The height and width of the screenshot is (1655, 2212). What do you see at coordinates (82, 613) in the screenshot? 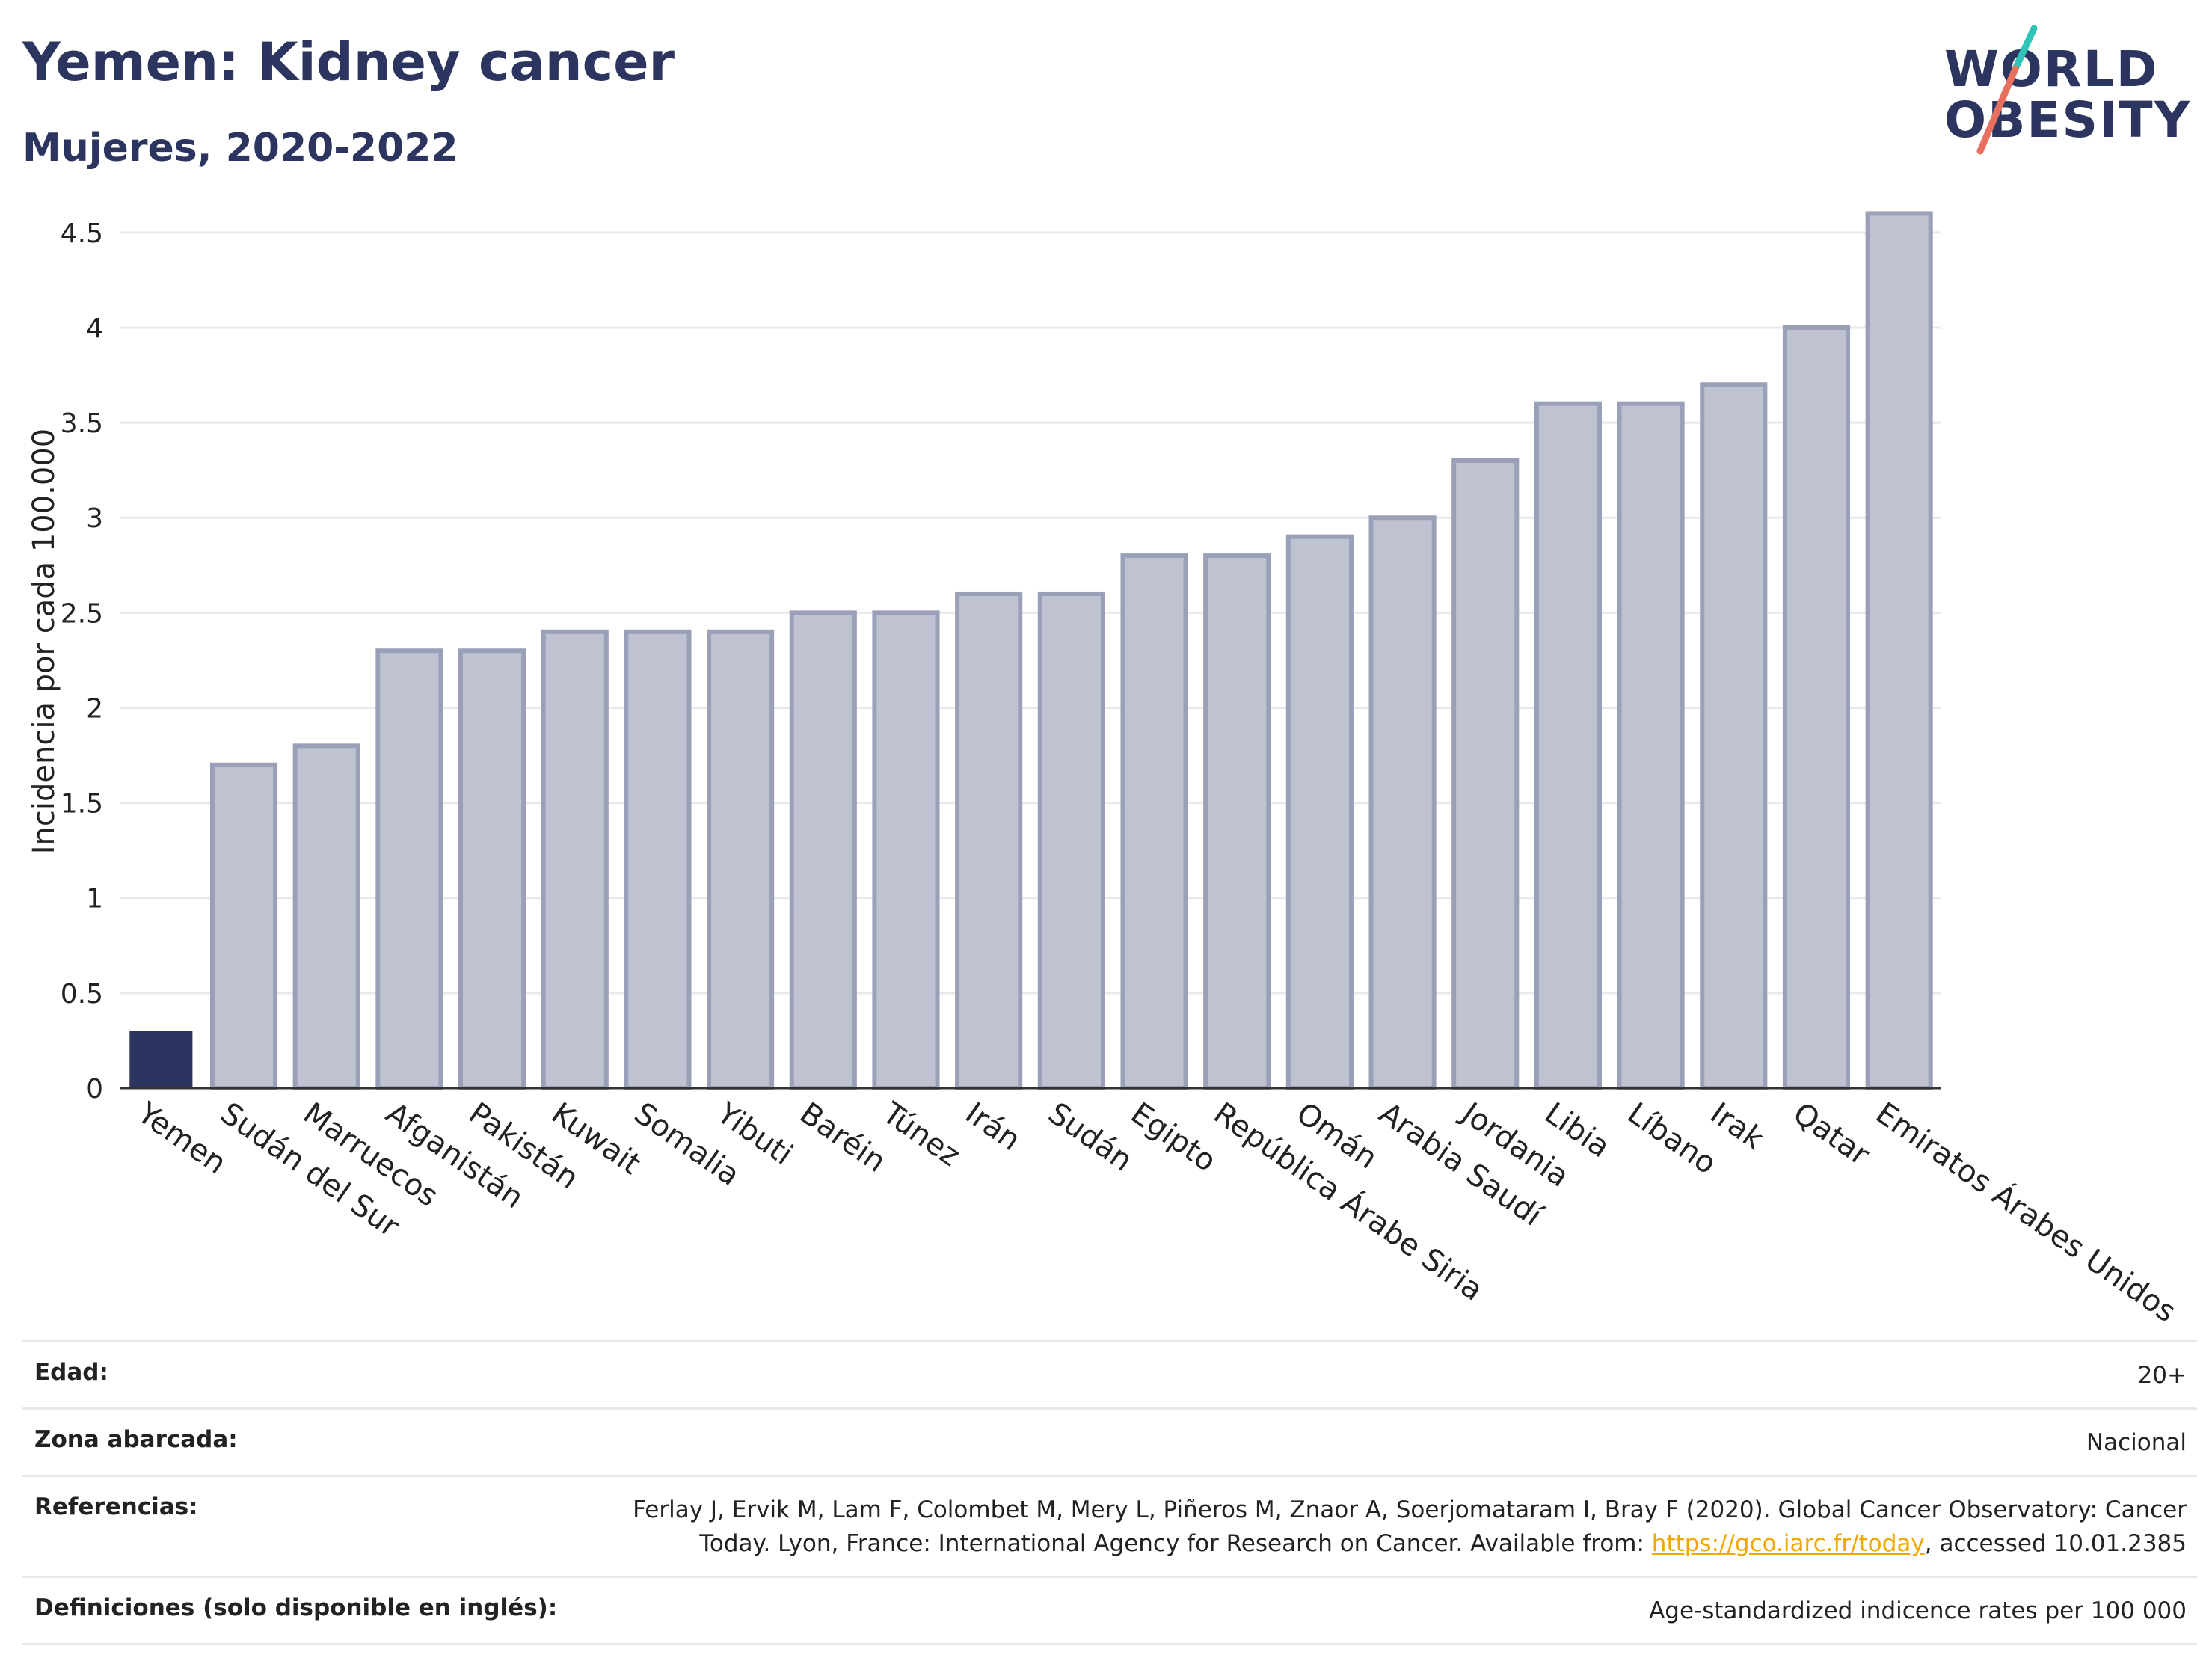
I see `y-tick-label: 2.5` at bounding box center [82, 613].